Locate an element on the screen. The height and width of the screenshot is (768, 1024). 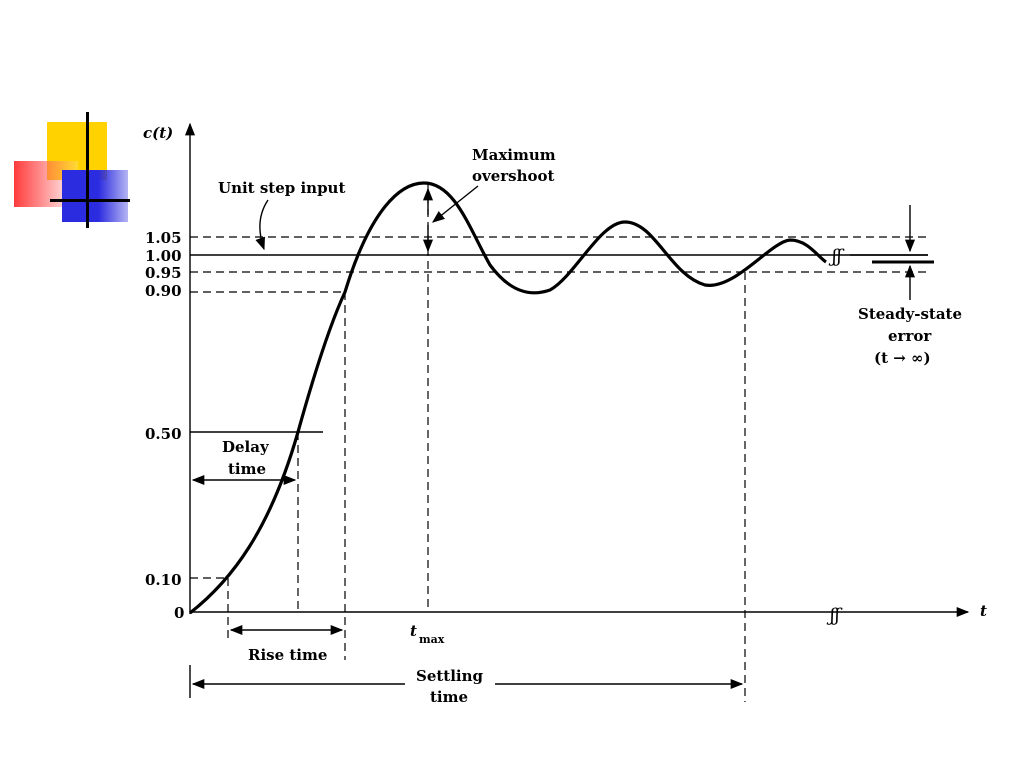
tick-0-10: 0.10 is located at coordinates (163, 580).